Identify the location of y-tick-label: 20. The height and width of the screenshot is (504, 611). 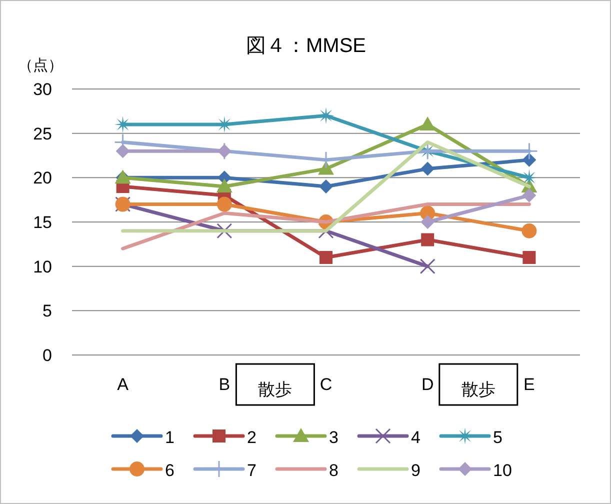
(42, 178).